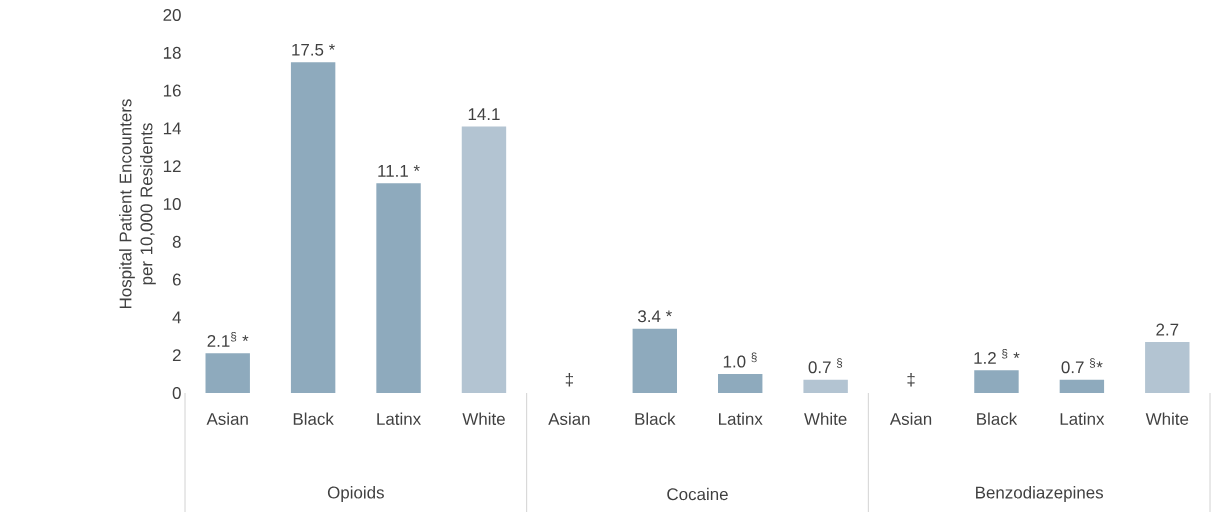  I want to click on data-label: 3.4 *, so click(655, 316).